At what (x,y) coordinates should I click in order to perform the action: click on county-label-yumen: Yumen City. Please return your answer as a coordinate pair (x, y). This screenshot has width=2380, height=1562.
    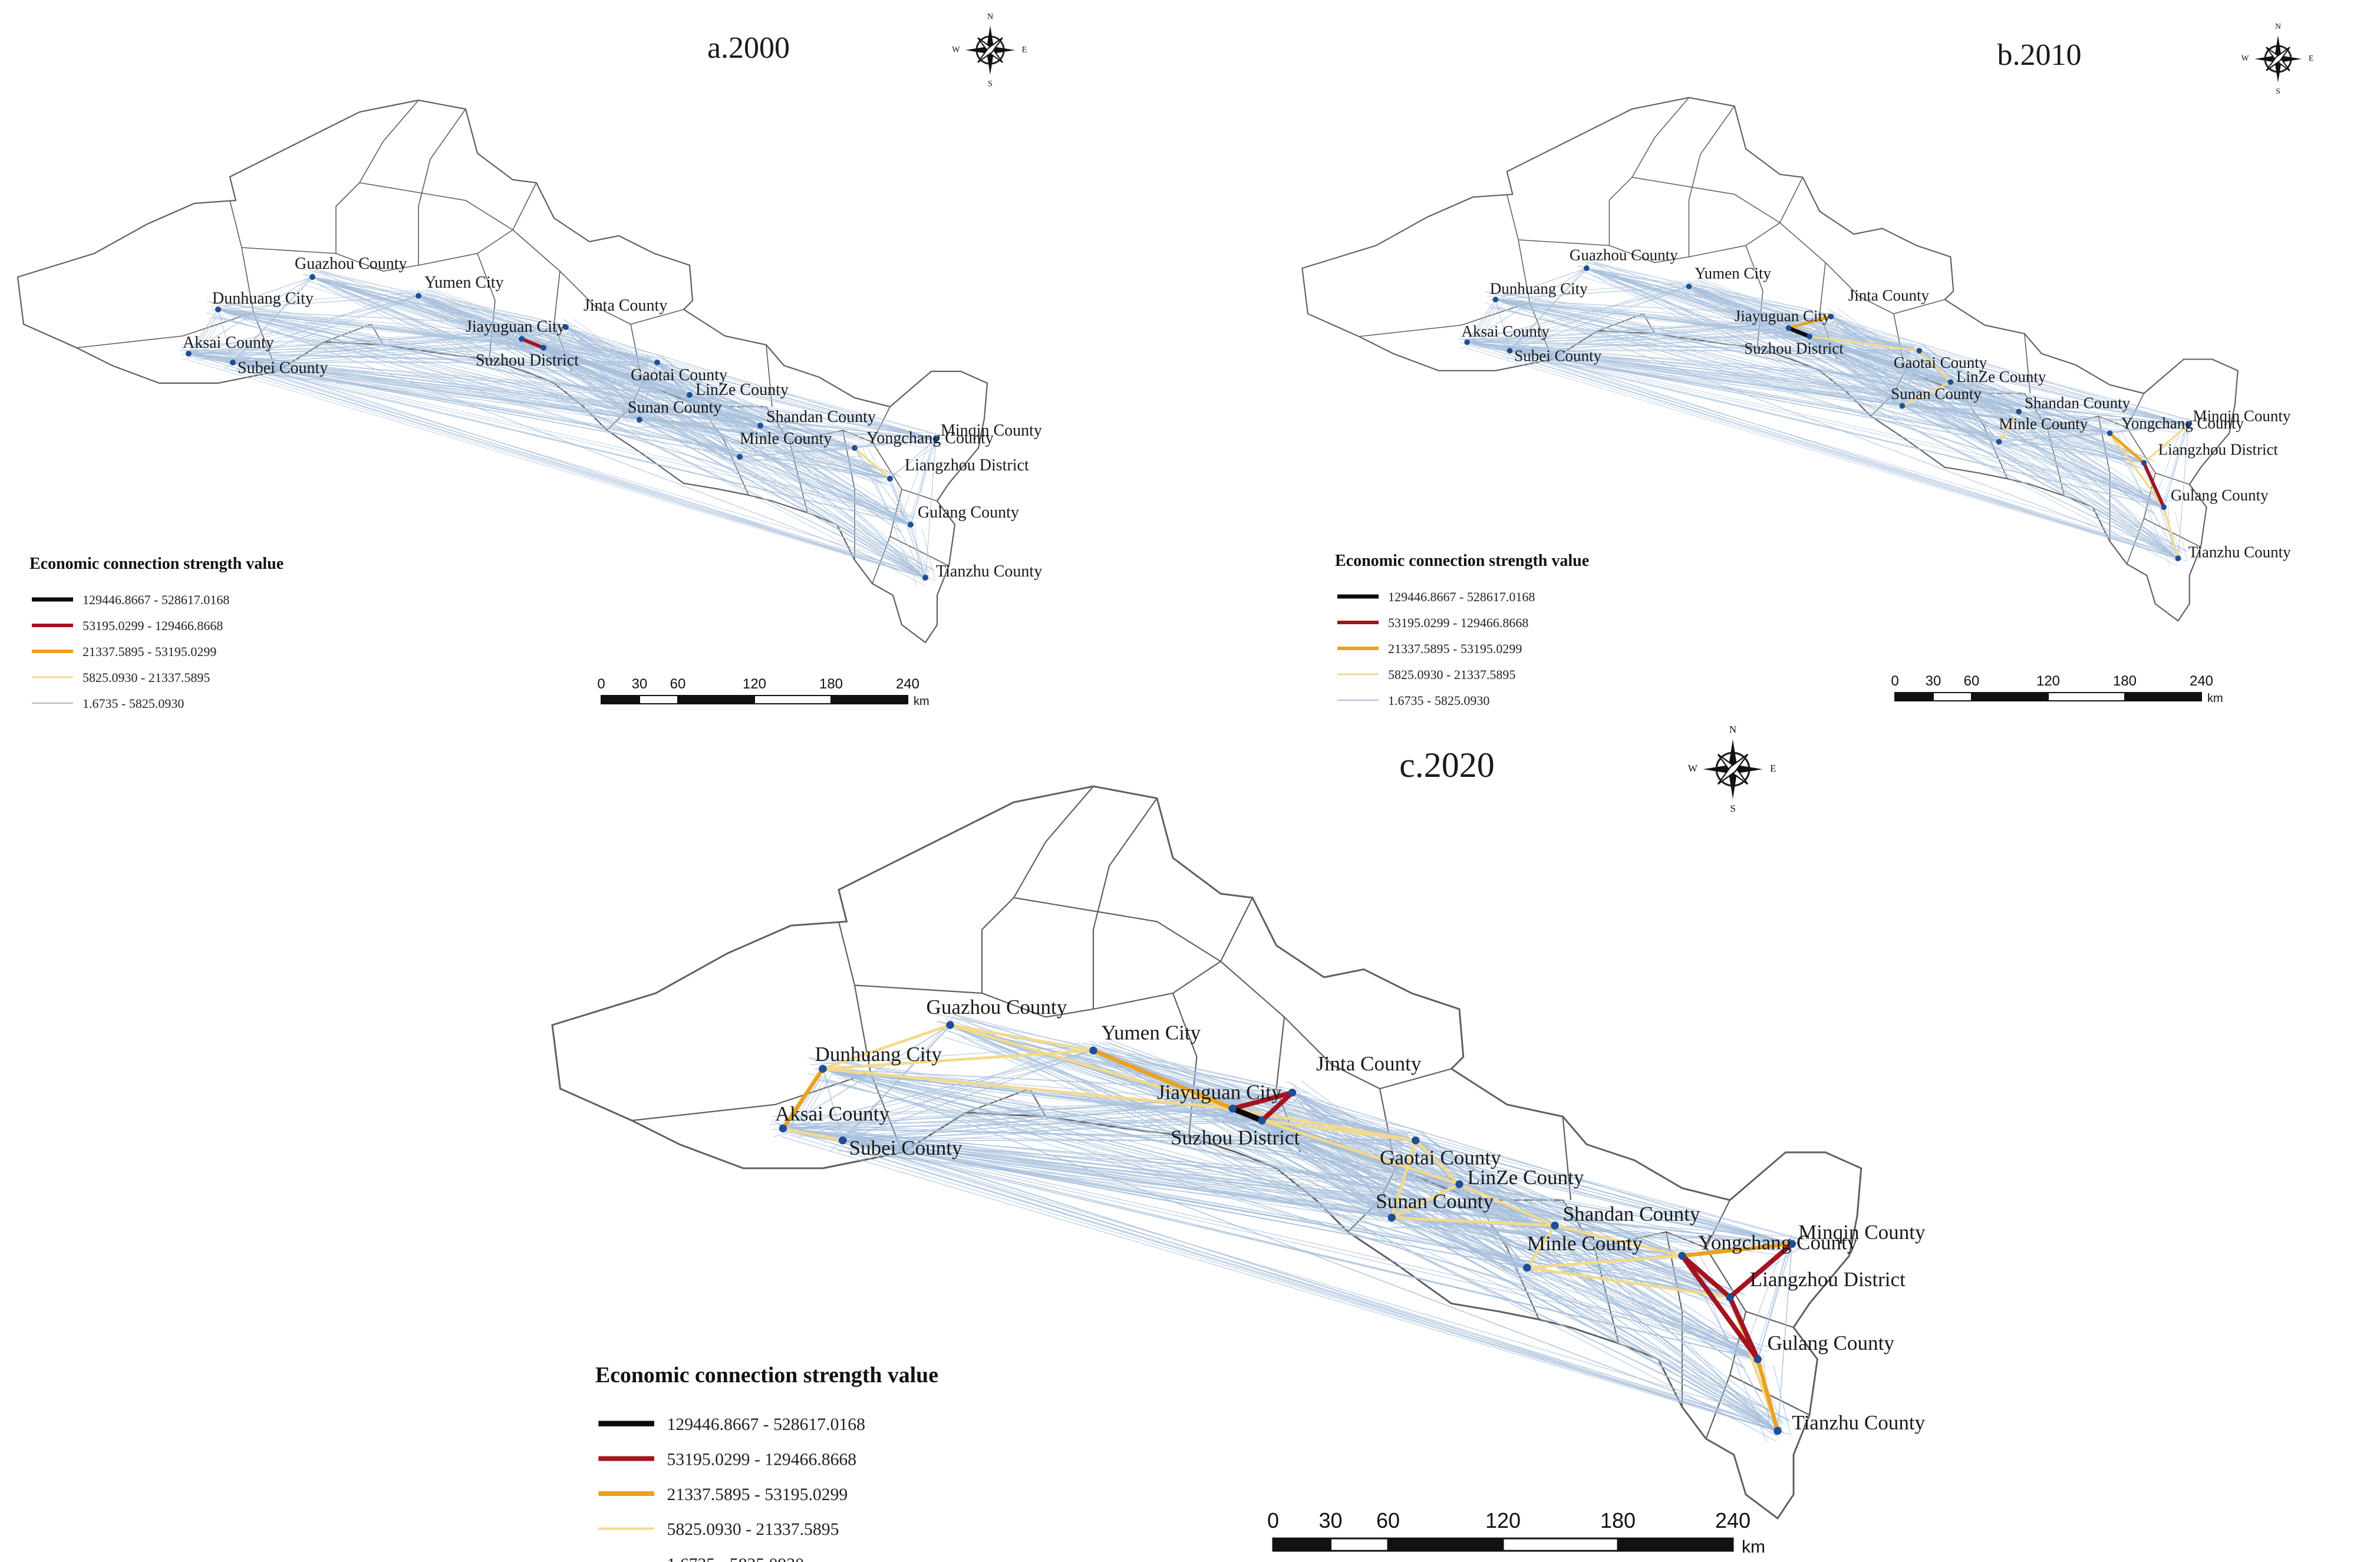
    Looking at the image, I should click on (464, 282).